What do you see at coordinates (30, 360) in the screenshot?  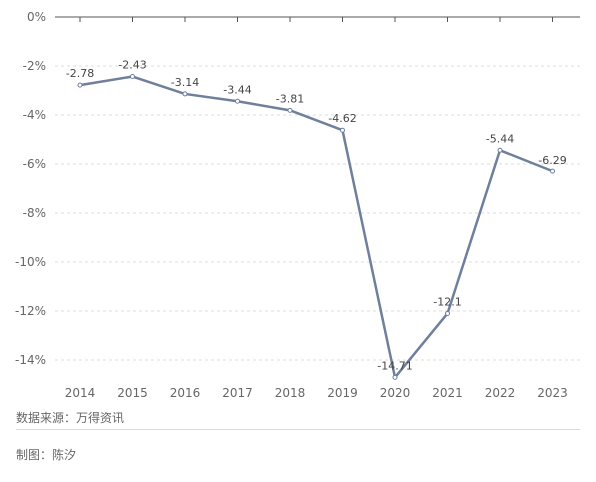 I see `y-tick-label: -14%` at bounding box center [30, 360].